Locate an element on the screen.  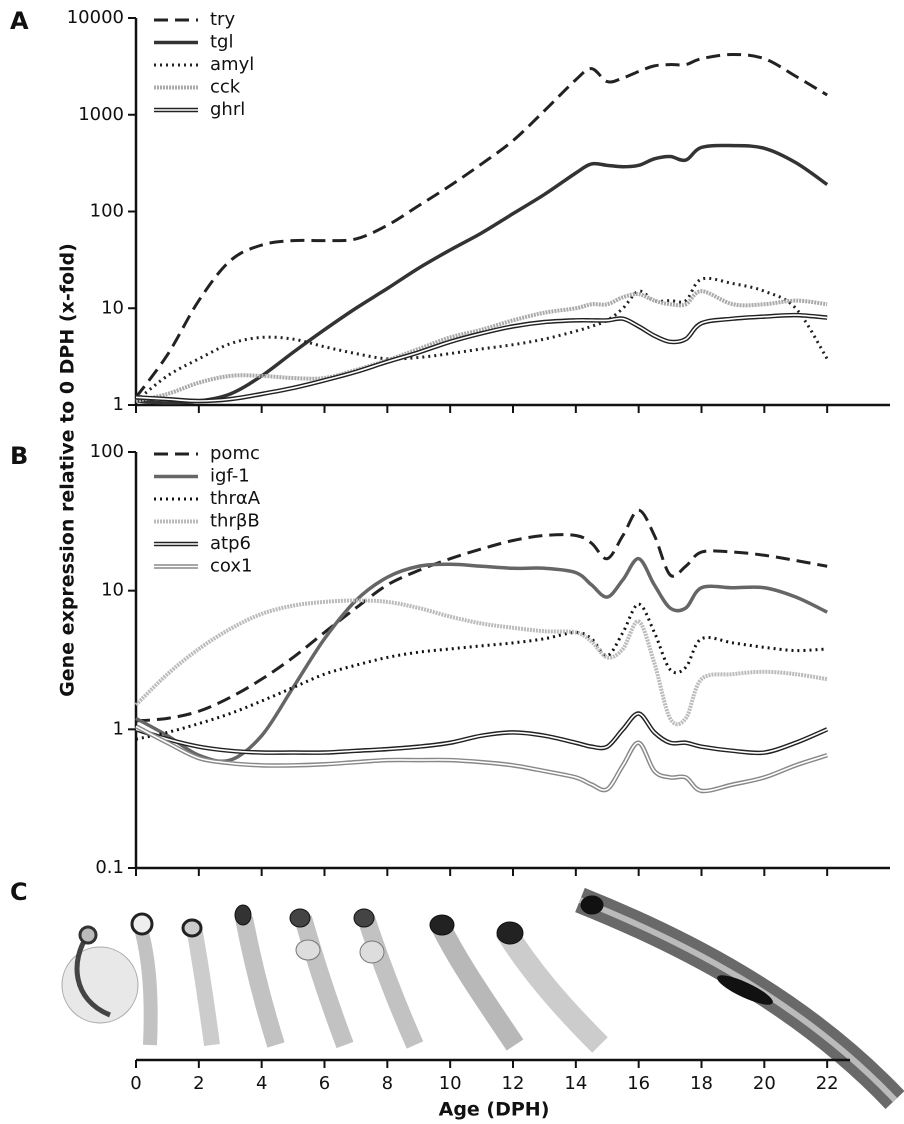
x-tick-label: 0 is located at coordinates (135, 1083).